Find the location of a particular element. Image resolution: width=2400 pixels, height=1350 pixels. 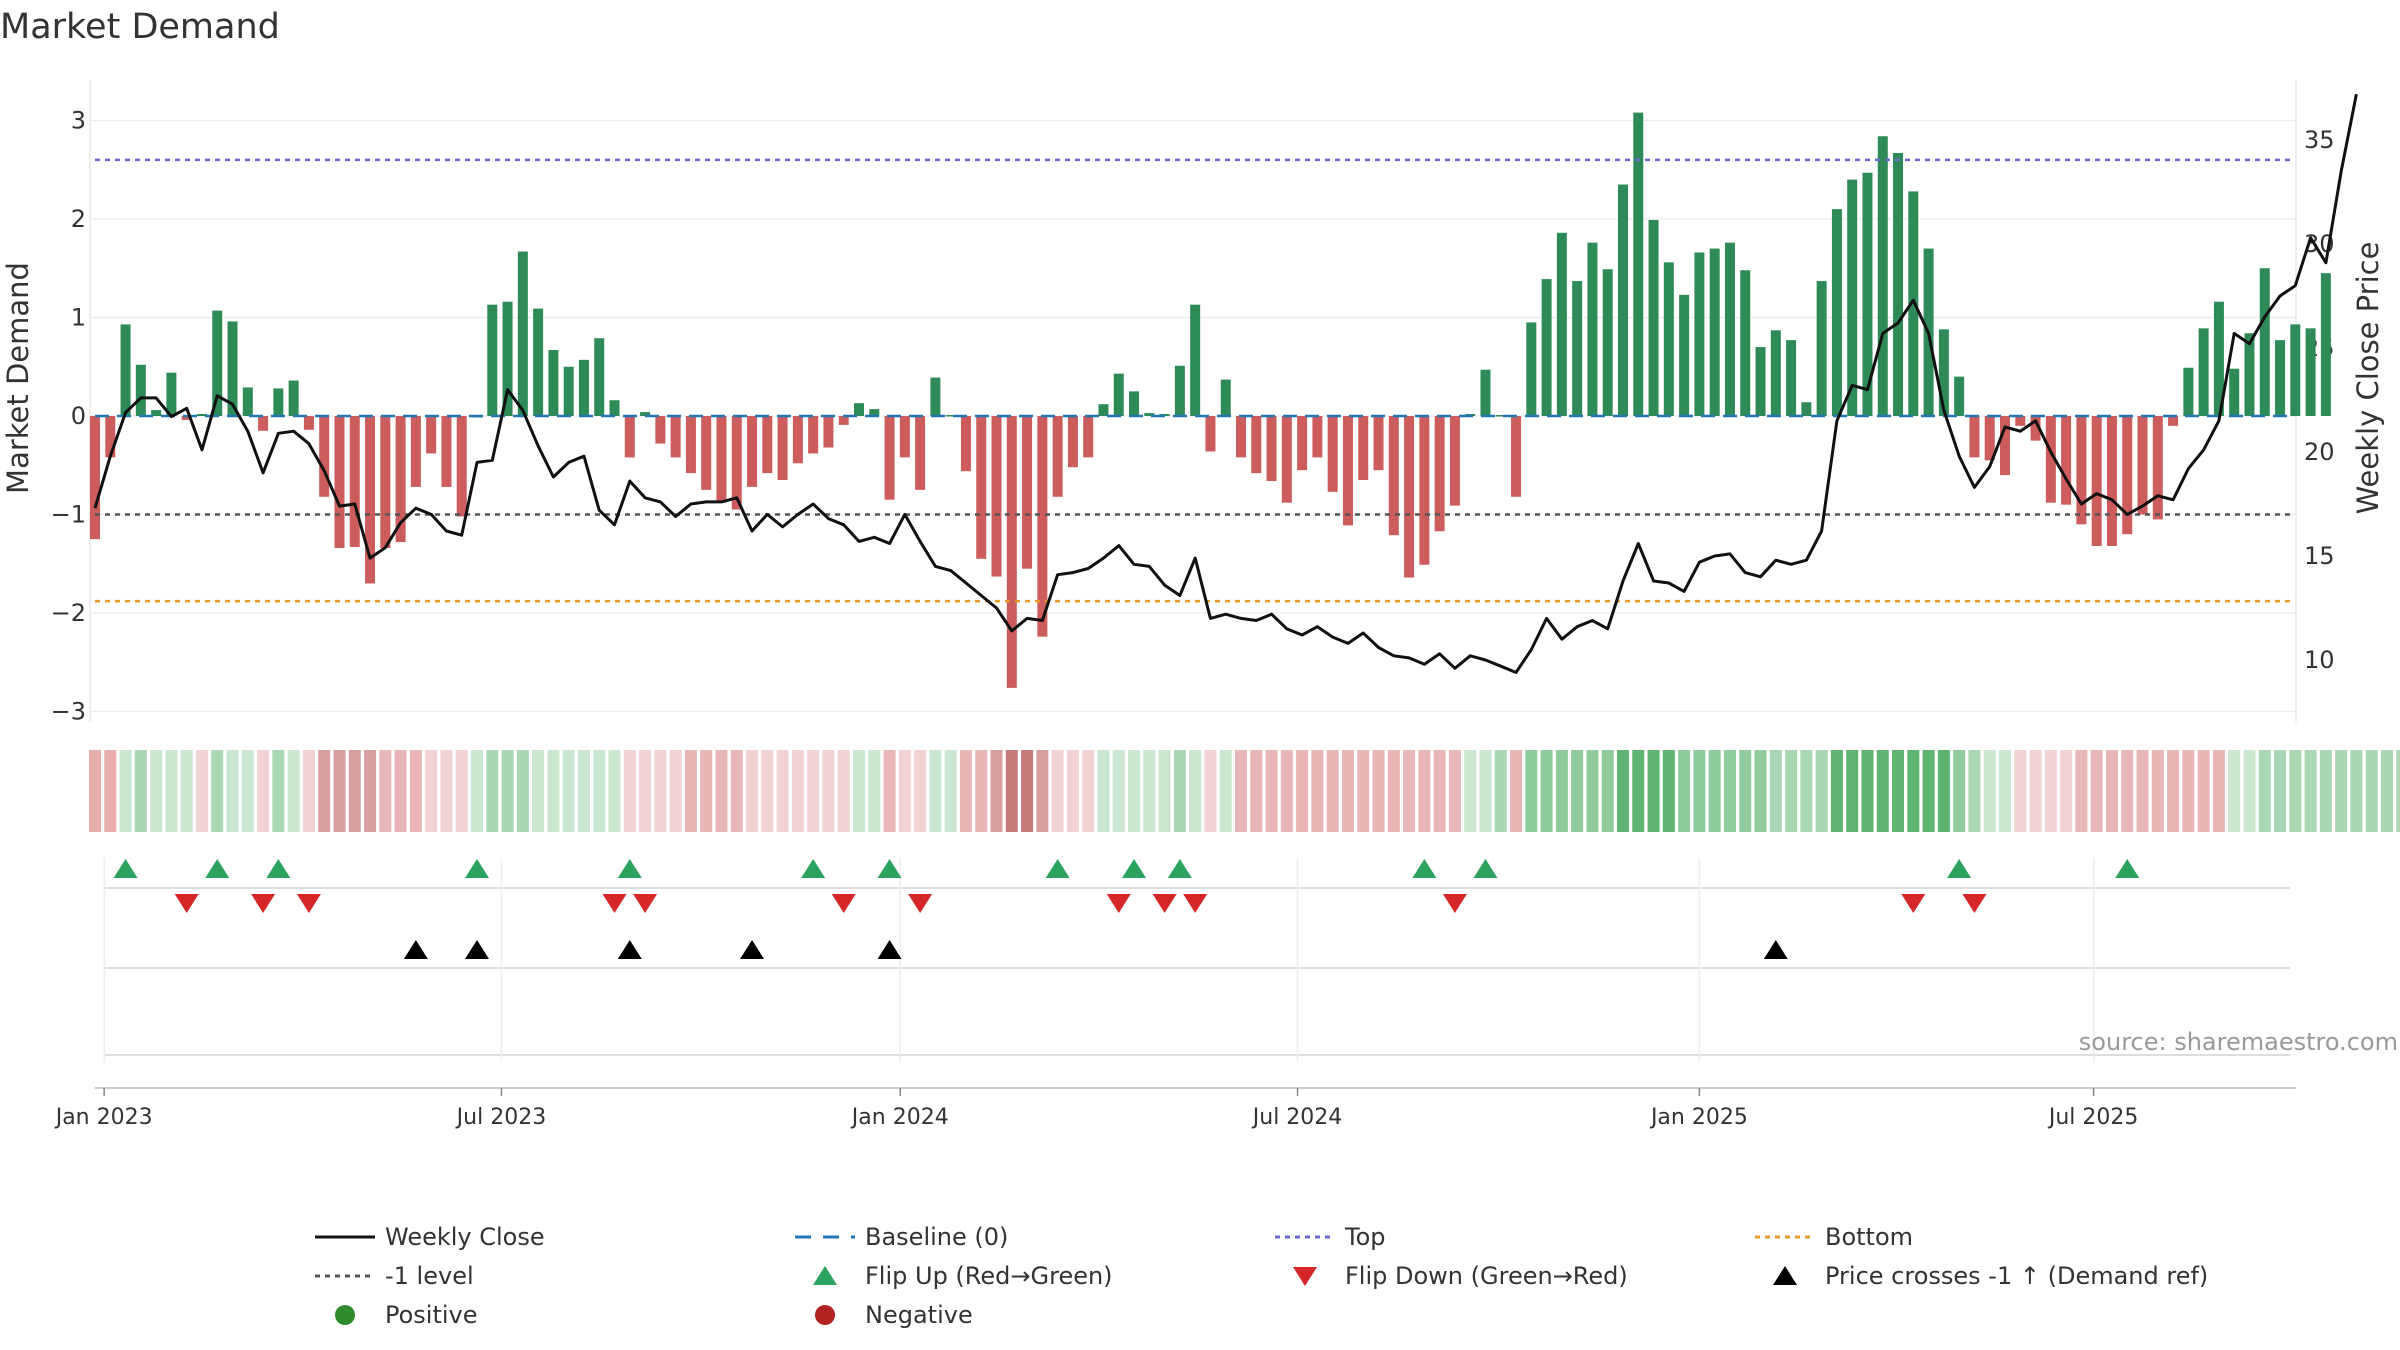

x-tick-label: Jul 2025 is located at coordinates (2093, 1117).